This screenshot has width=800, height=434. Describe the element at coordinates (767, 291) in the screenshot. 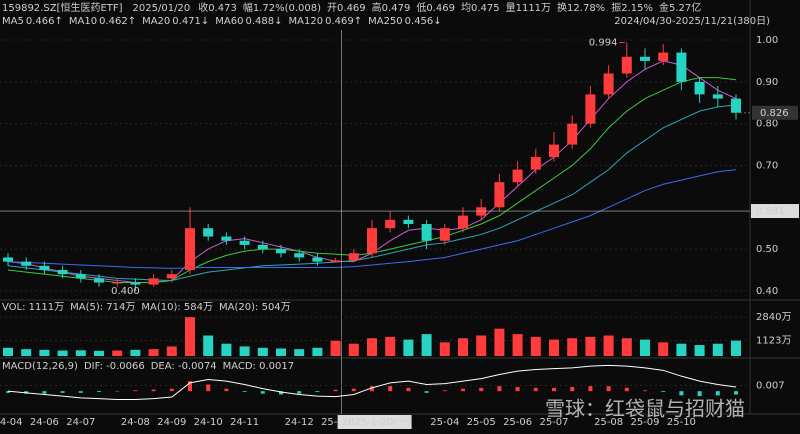

I see `y-tick-label: 0.40` at that location.